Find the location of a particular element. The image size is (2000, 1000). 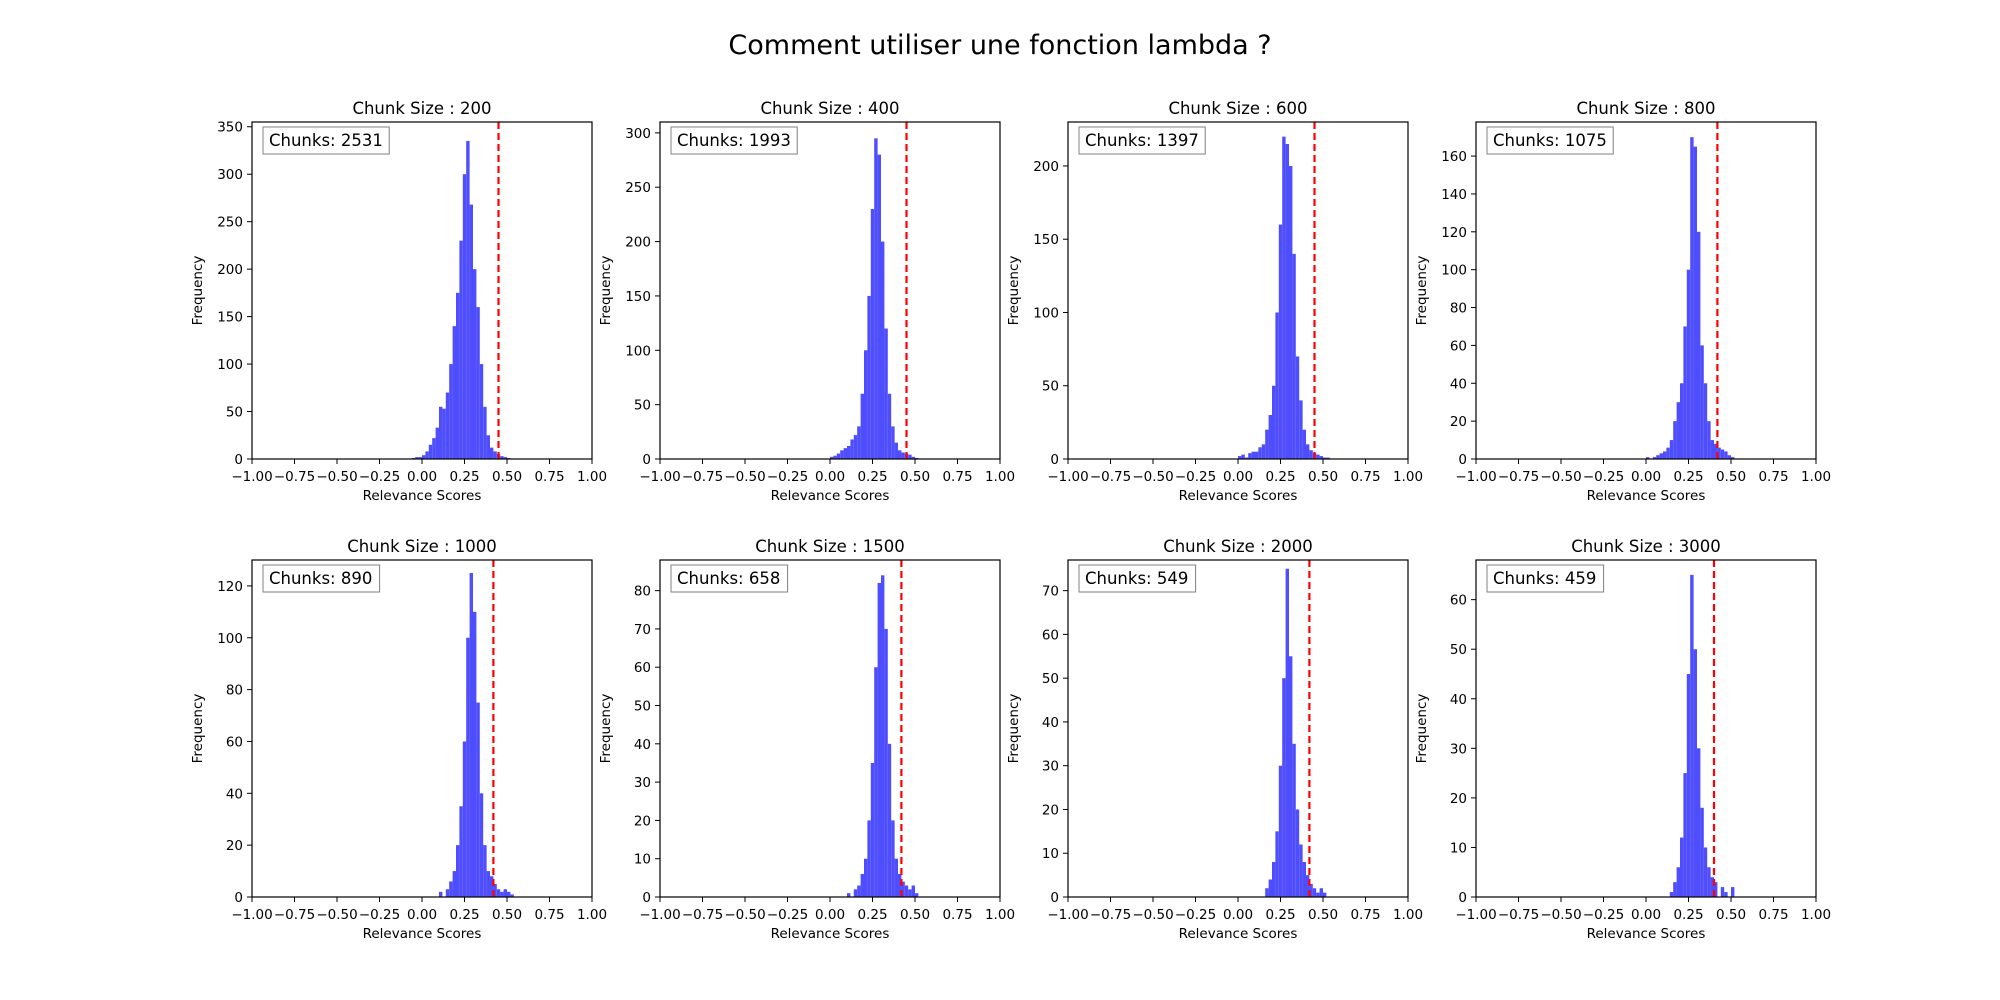

chunk-count-label: Chunks: 2531 is located at coordinates (326, 140).